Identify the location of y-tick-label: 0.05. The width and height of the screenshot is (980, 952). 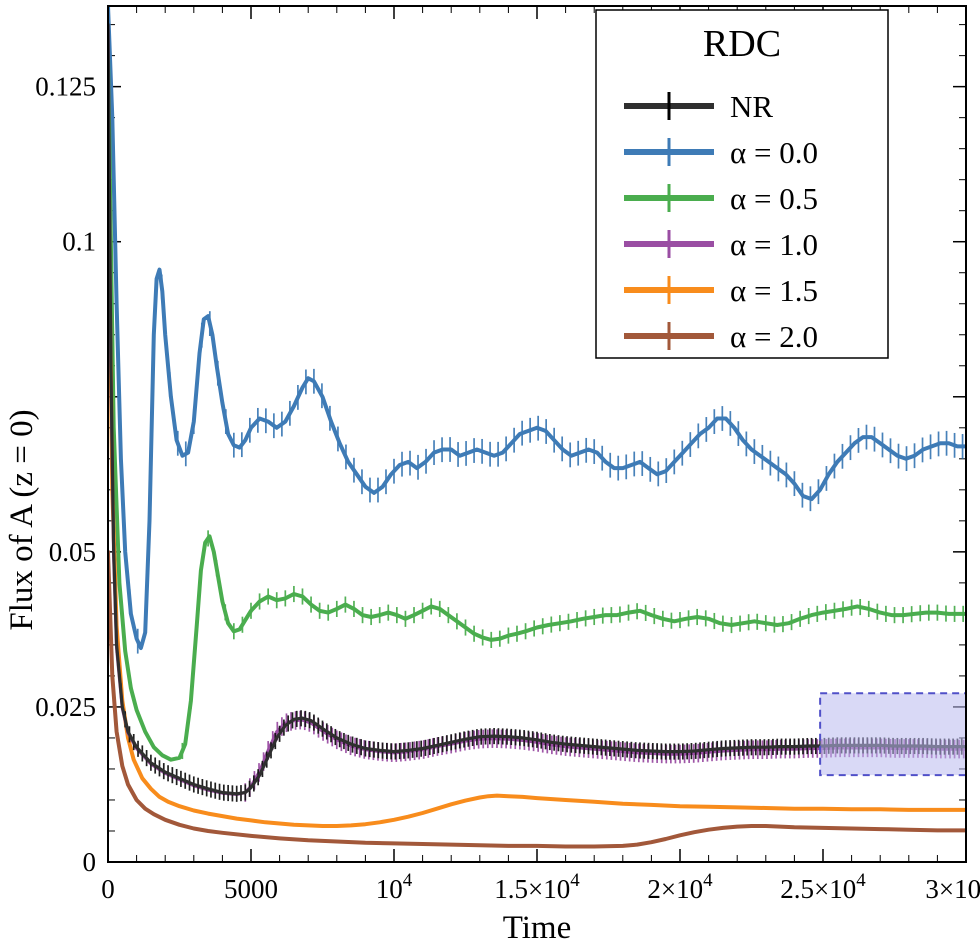
(72, 552).